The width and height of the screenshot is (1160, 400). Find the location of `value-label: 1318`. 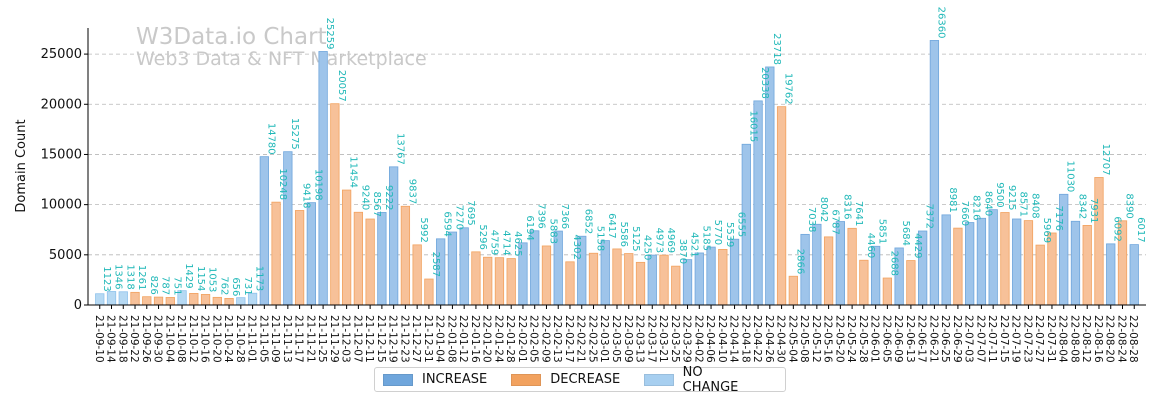

value-label: 1318 is located at coordinates (129, 276).